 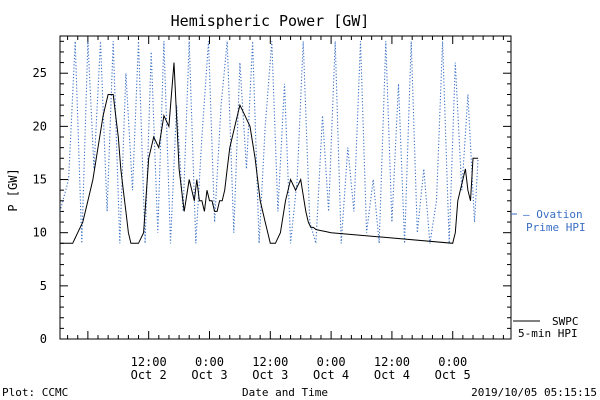 I want to click on plot-credit: Plot: CCMC, so click(x=35, y=392).